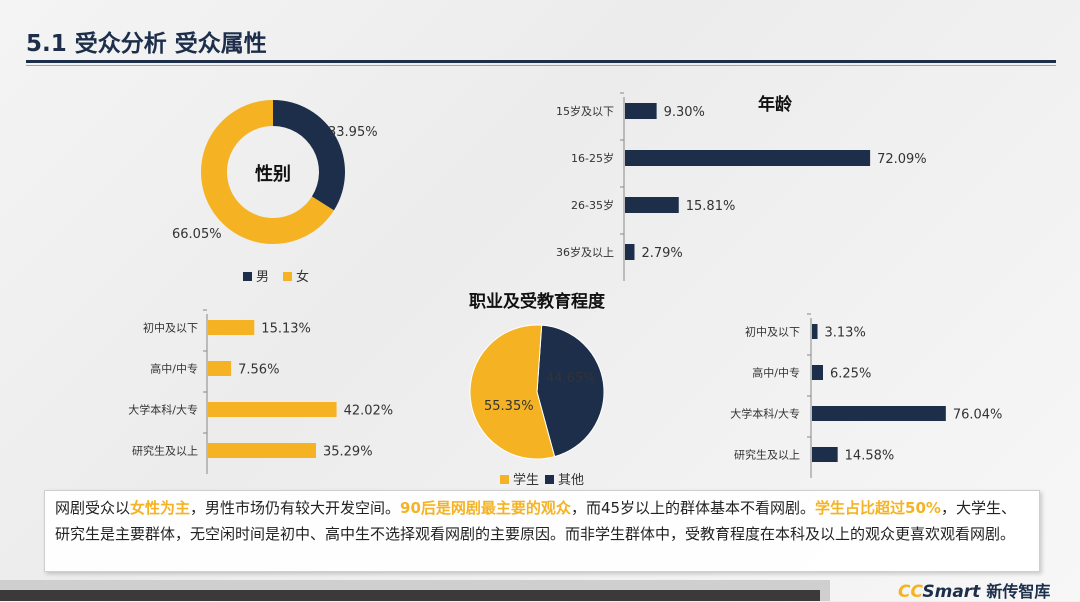 The image size is (1080, 602). Describe the element at coordinates (772, 332) in the screenshot. I see `edu-right-category-0: 初中及以下` at that location.